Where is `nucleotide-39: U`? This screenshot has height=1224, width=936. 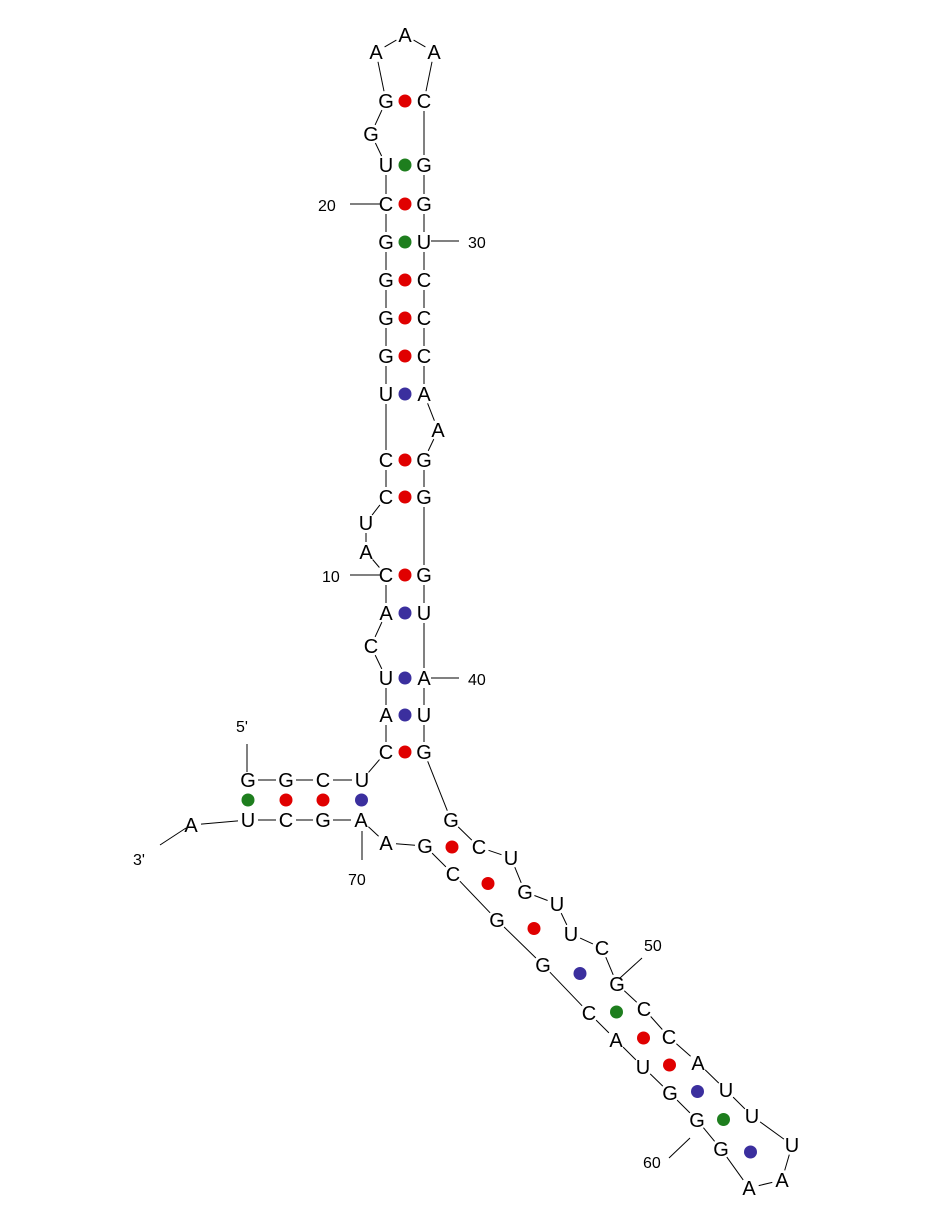 nucleotide-39: U is located at coordinates (424, 614).